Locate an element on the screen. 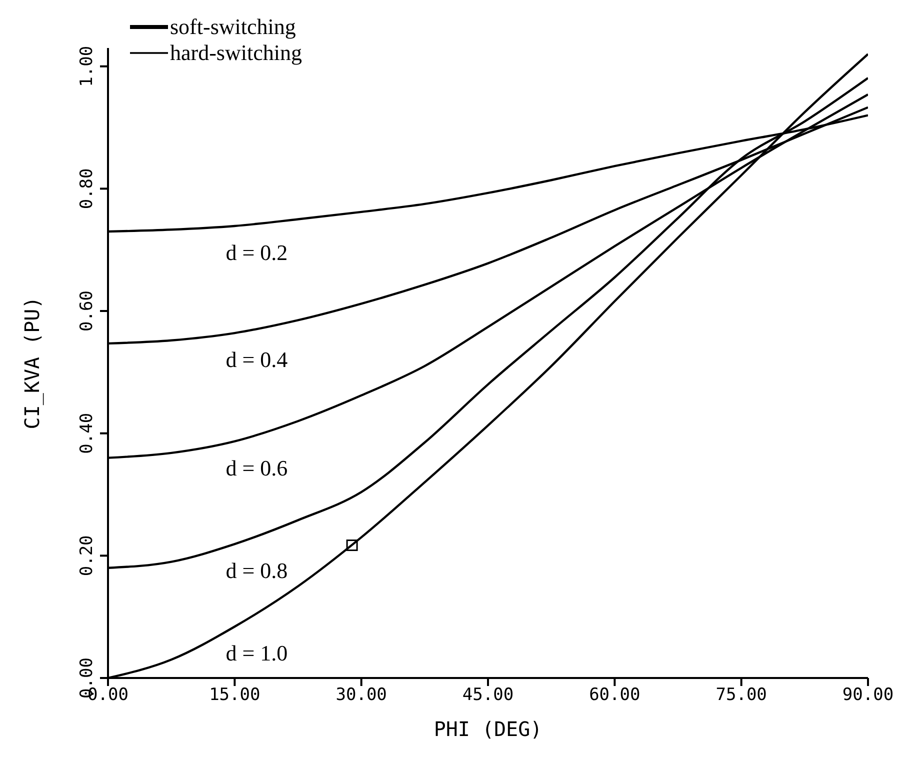  x-tick-label: 60.00 is located at coordinates (614, 695).